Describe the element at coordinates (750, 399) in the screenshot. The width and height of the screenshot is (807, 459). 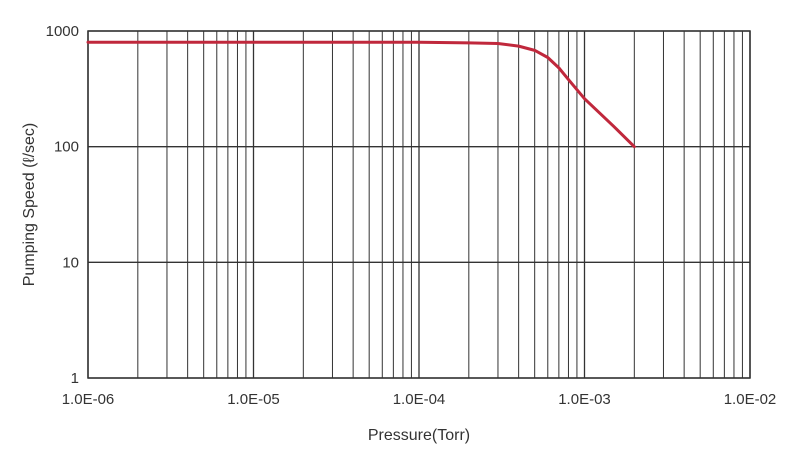
I see `x-tick-label: 1.0E-02` at that location.